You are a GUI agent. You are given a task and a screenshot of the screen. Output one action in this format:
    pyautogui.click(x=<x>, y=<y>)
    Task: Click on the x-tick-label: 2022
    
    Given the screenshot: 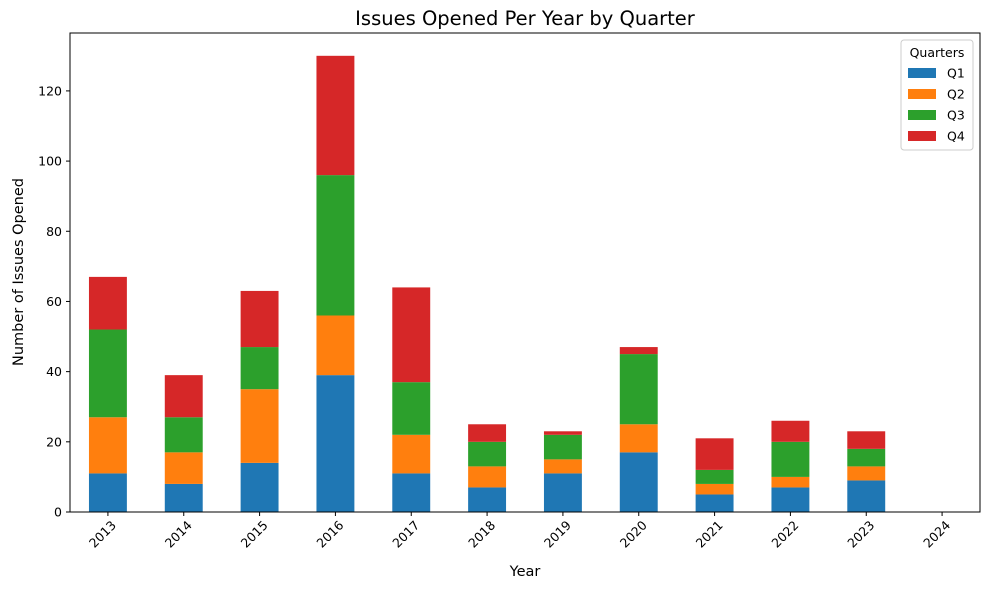 What is the action you would take?
    pyautogui.click(x=784, y=534)
    